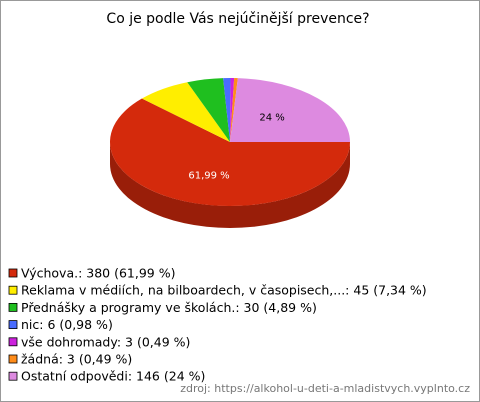 The width and height of the screenshot is (480, 402). What do you see at coordinates (113, 376) in the screenshot?
I see `legend-label: Ostatní odpovědi: 146 (24 %)` at bounding box center [113, 376].